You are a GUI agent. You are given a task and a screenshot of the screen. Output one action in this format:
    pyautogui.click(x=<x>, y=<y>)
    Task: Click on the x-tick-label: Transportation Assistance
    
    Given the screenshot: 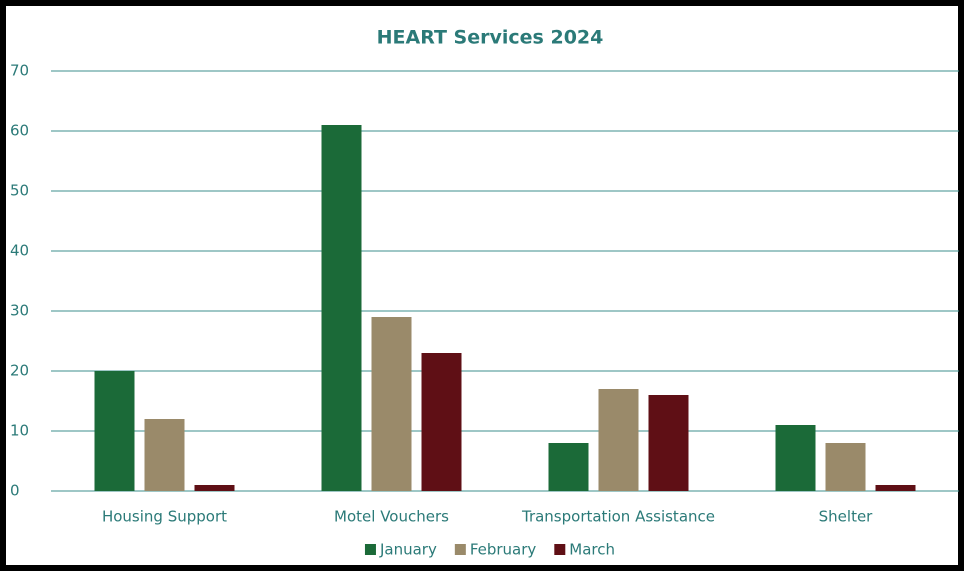 What is the action you would take?
    pyautogui.click(x=618, y=517)
    